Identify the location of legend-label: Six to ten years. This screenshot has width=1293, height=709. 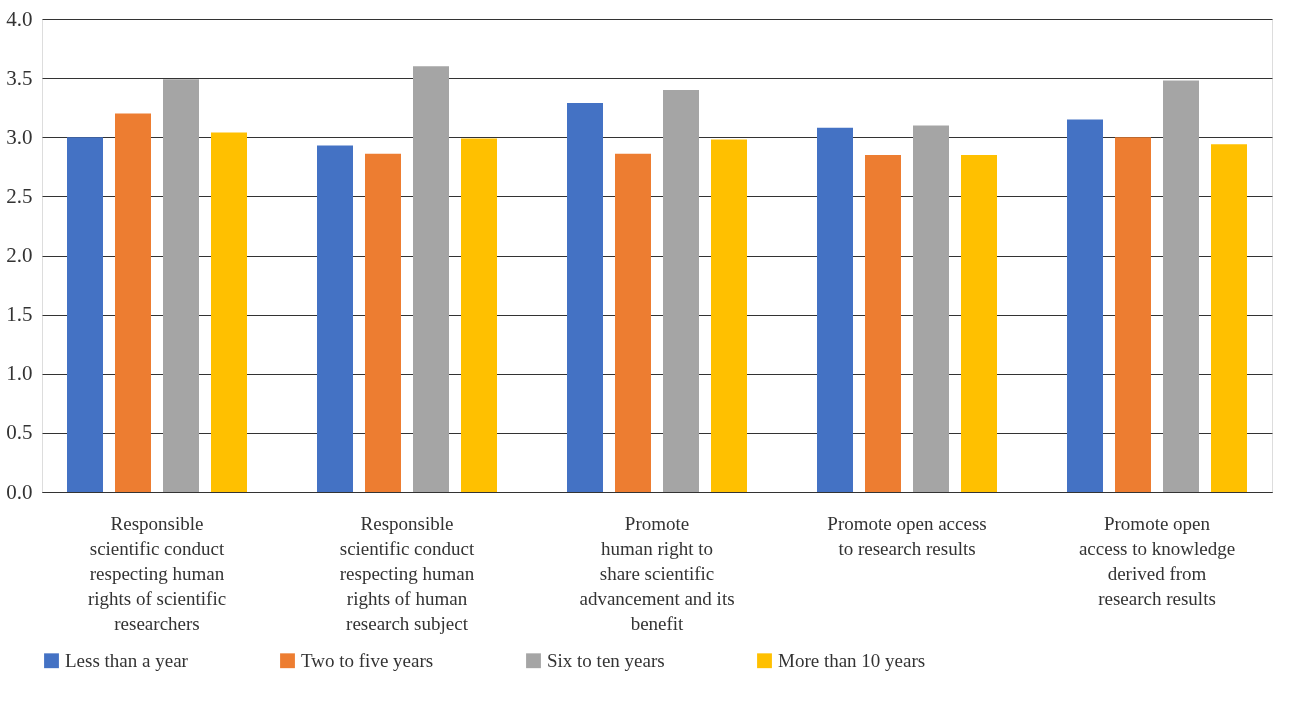
(606, 660).